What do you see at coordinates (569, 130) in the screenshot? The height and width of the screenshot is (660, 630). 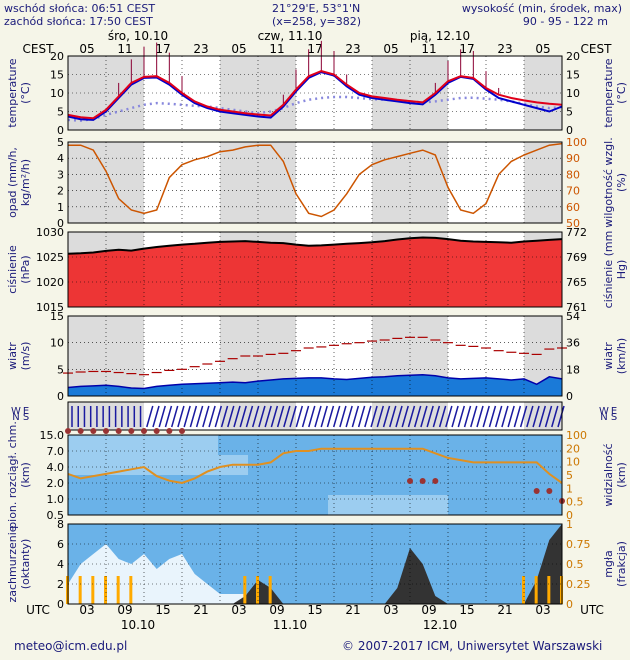 I see `temp-tick-right: 0` at bounding box center [569, 130].